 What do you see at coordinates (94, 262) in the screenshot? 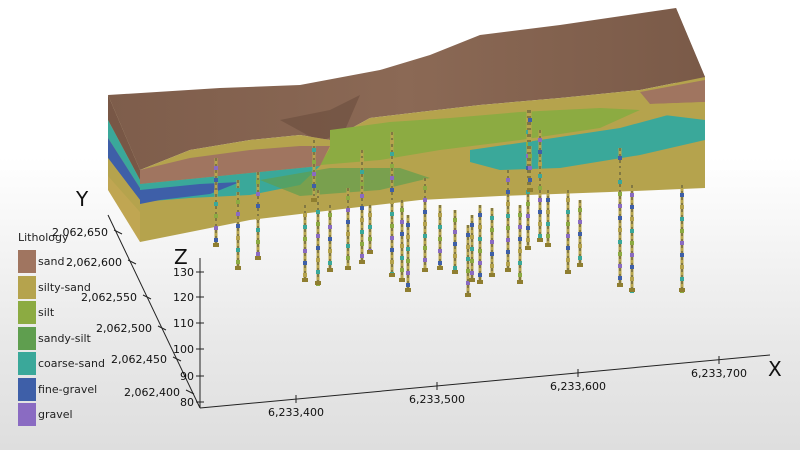
I see `y-tick-label: 2,062,600` at bounding box center [94, 262].